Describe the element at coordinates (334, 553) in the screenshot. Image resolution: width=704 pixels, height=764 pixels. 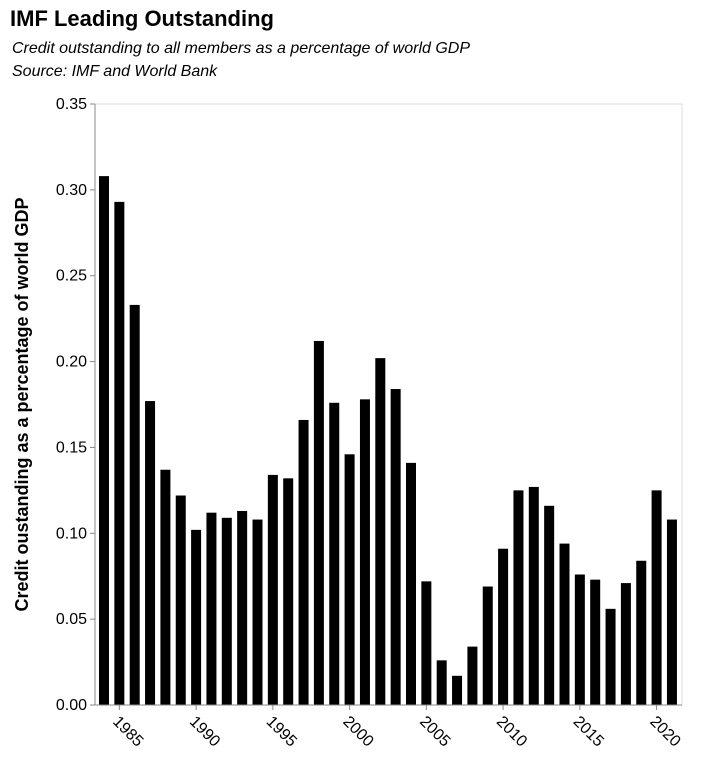
I see `bar-1999` at that location.